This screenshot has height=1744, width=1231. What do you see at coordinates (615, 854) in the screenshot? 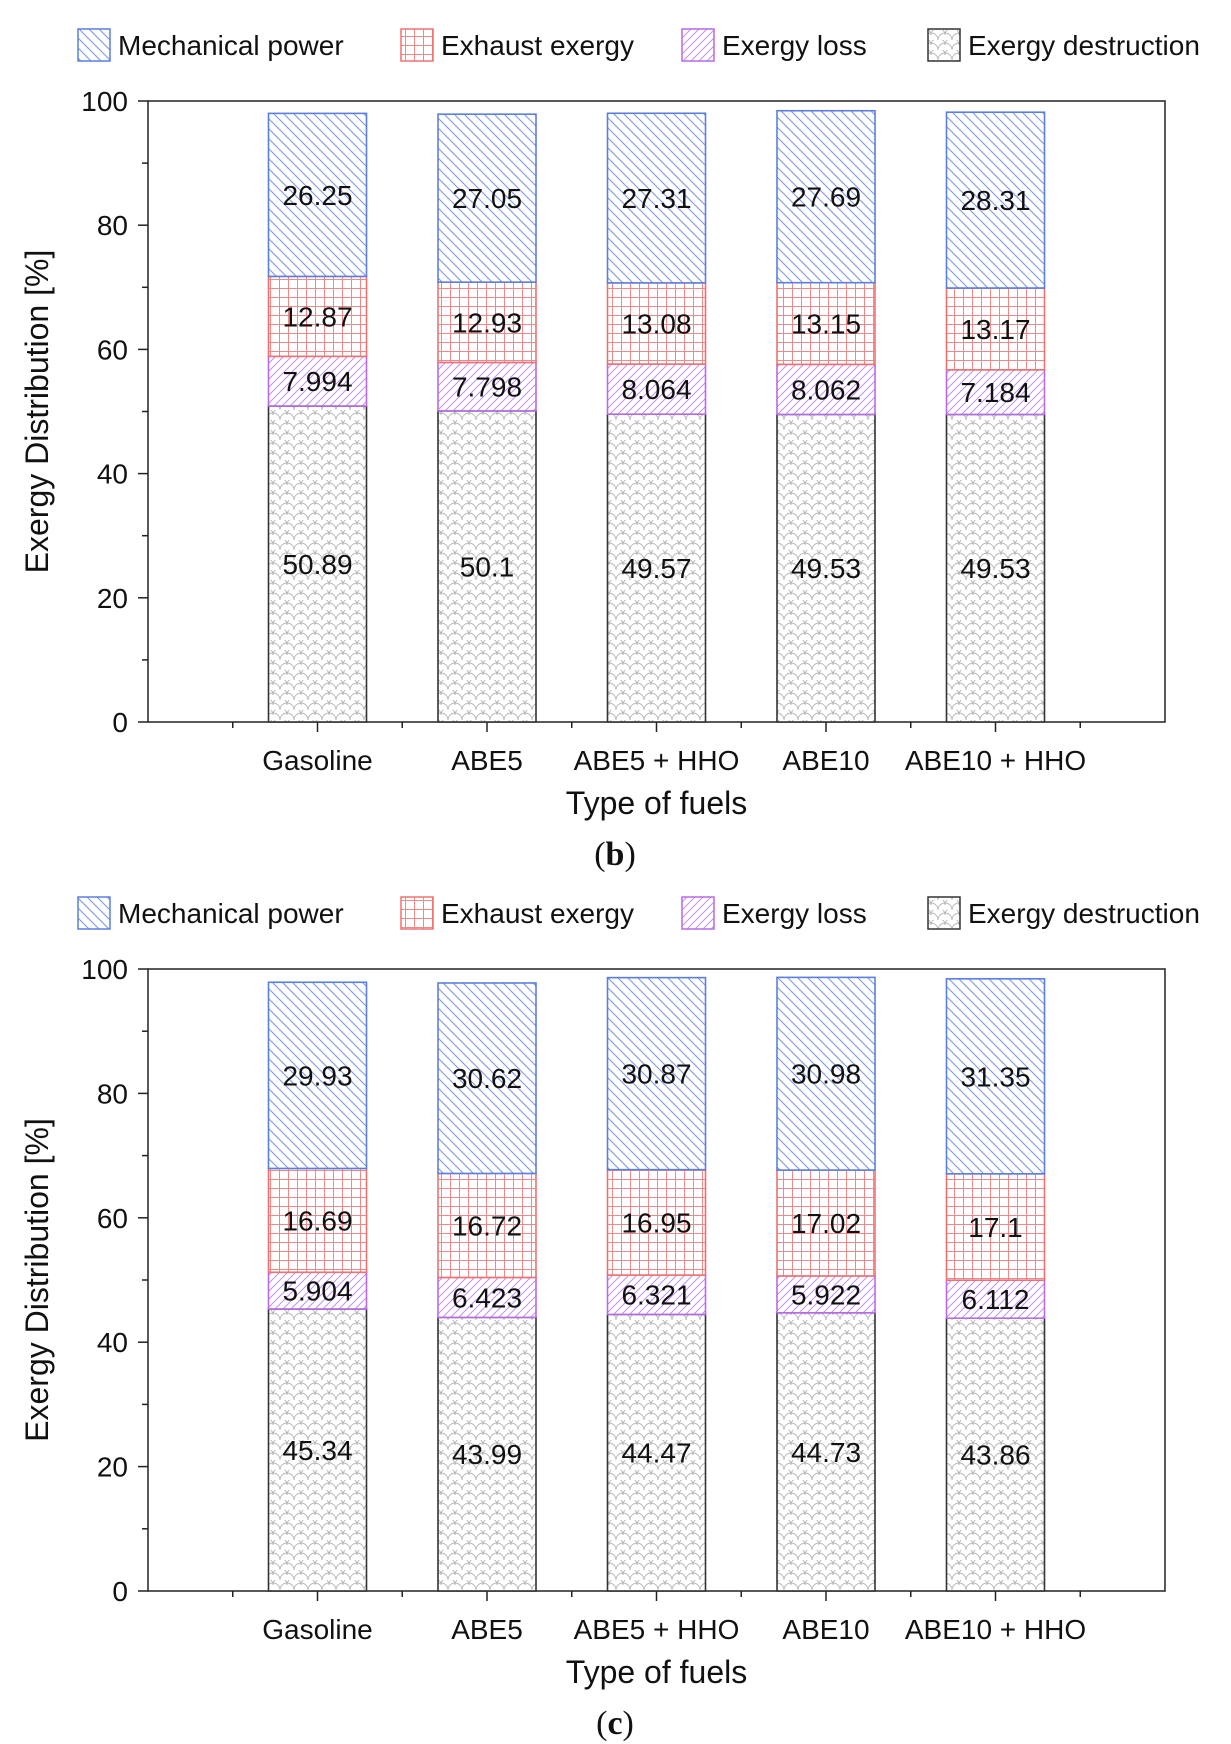
I see `panel-label-b: (b)` at bounding box center [615, 854].